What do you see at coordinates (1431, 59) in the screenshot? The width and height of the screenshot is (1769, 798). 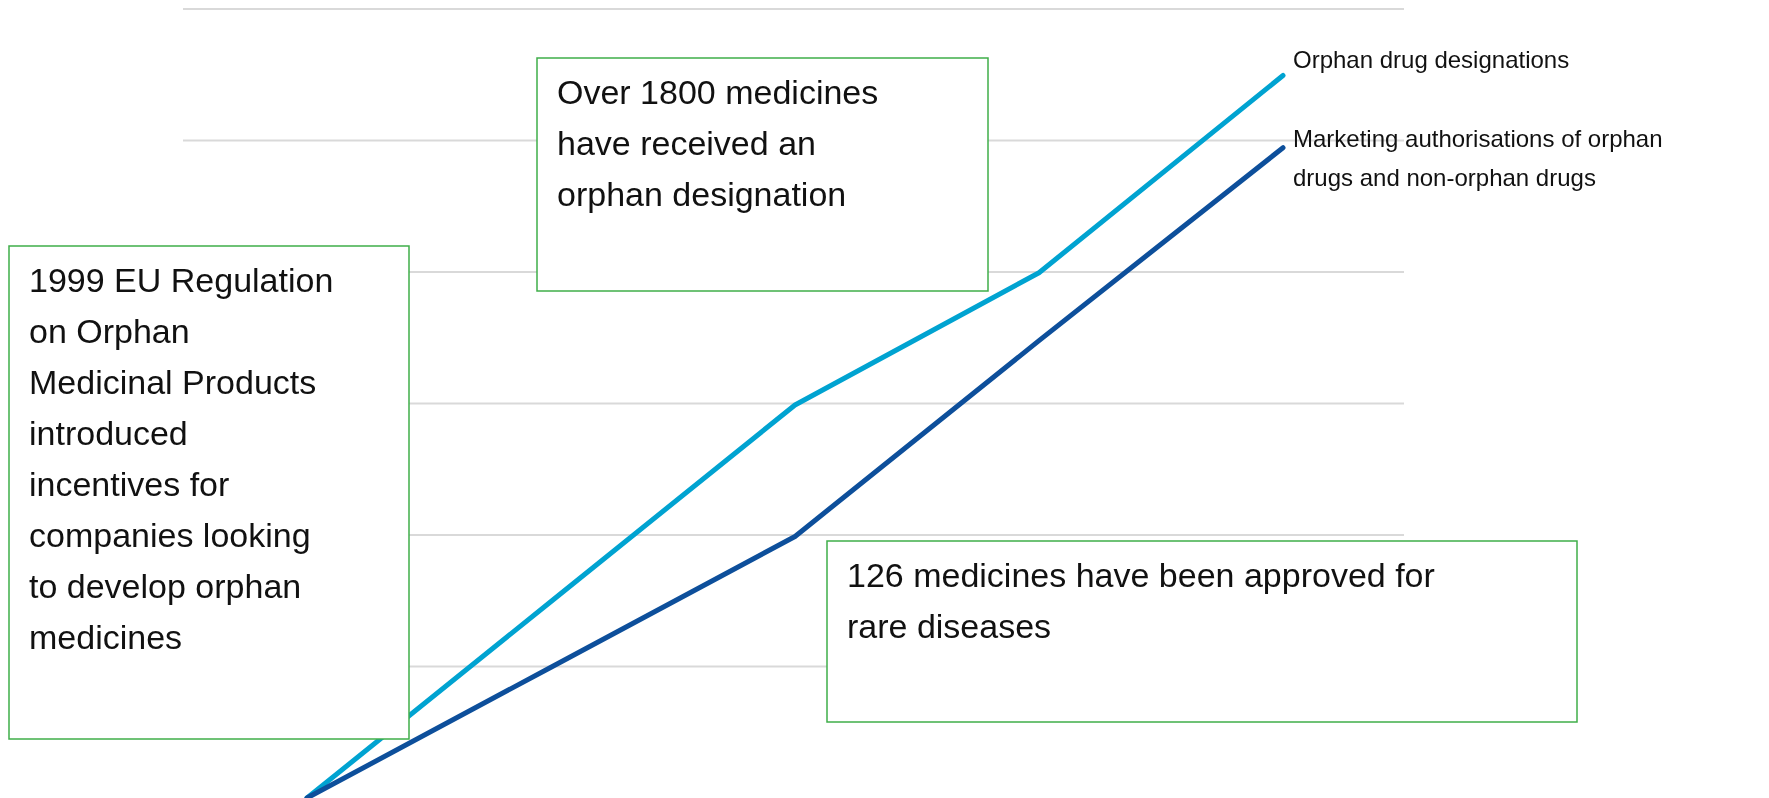 I see `series-label: Orphan drug designations` at bounding box center [1431, 59].